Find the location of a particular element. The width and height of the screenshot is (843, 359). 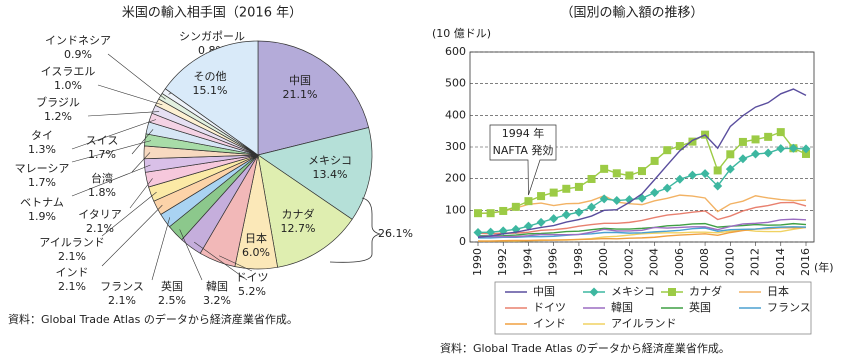

slice-label: フランス is located at coordinates (122, 286).